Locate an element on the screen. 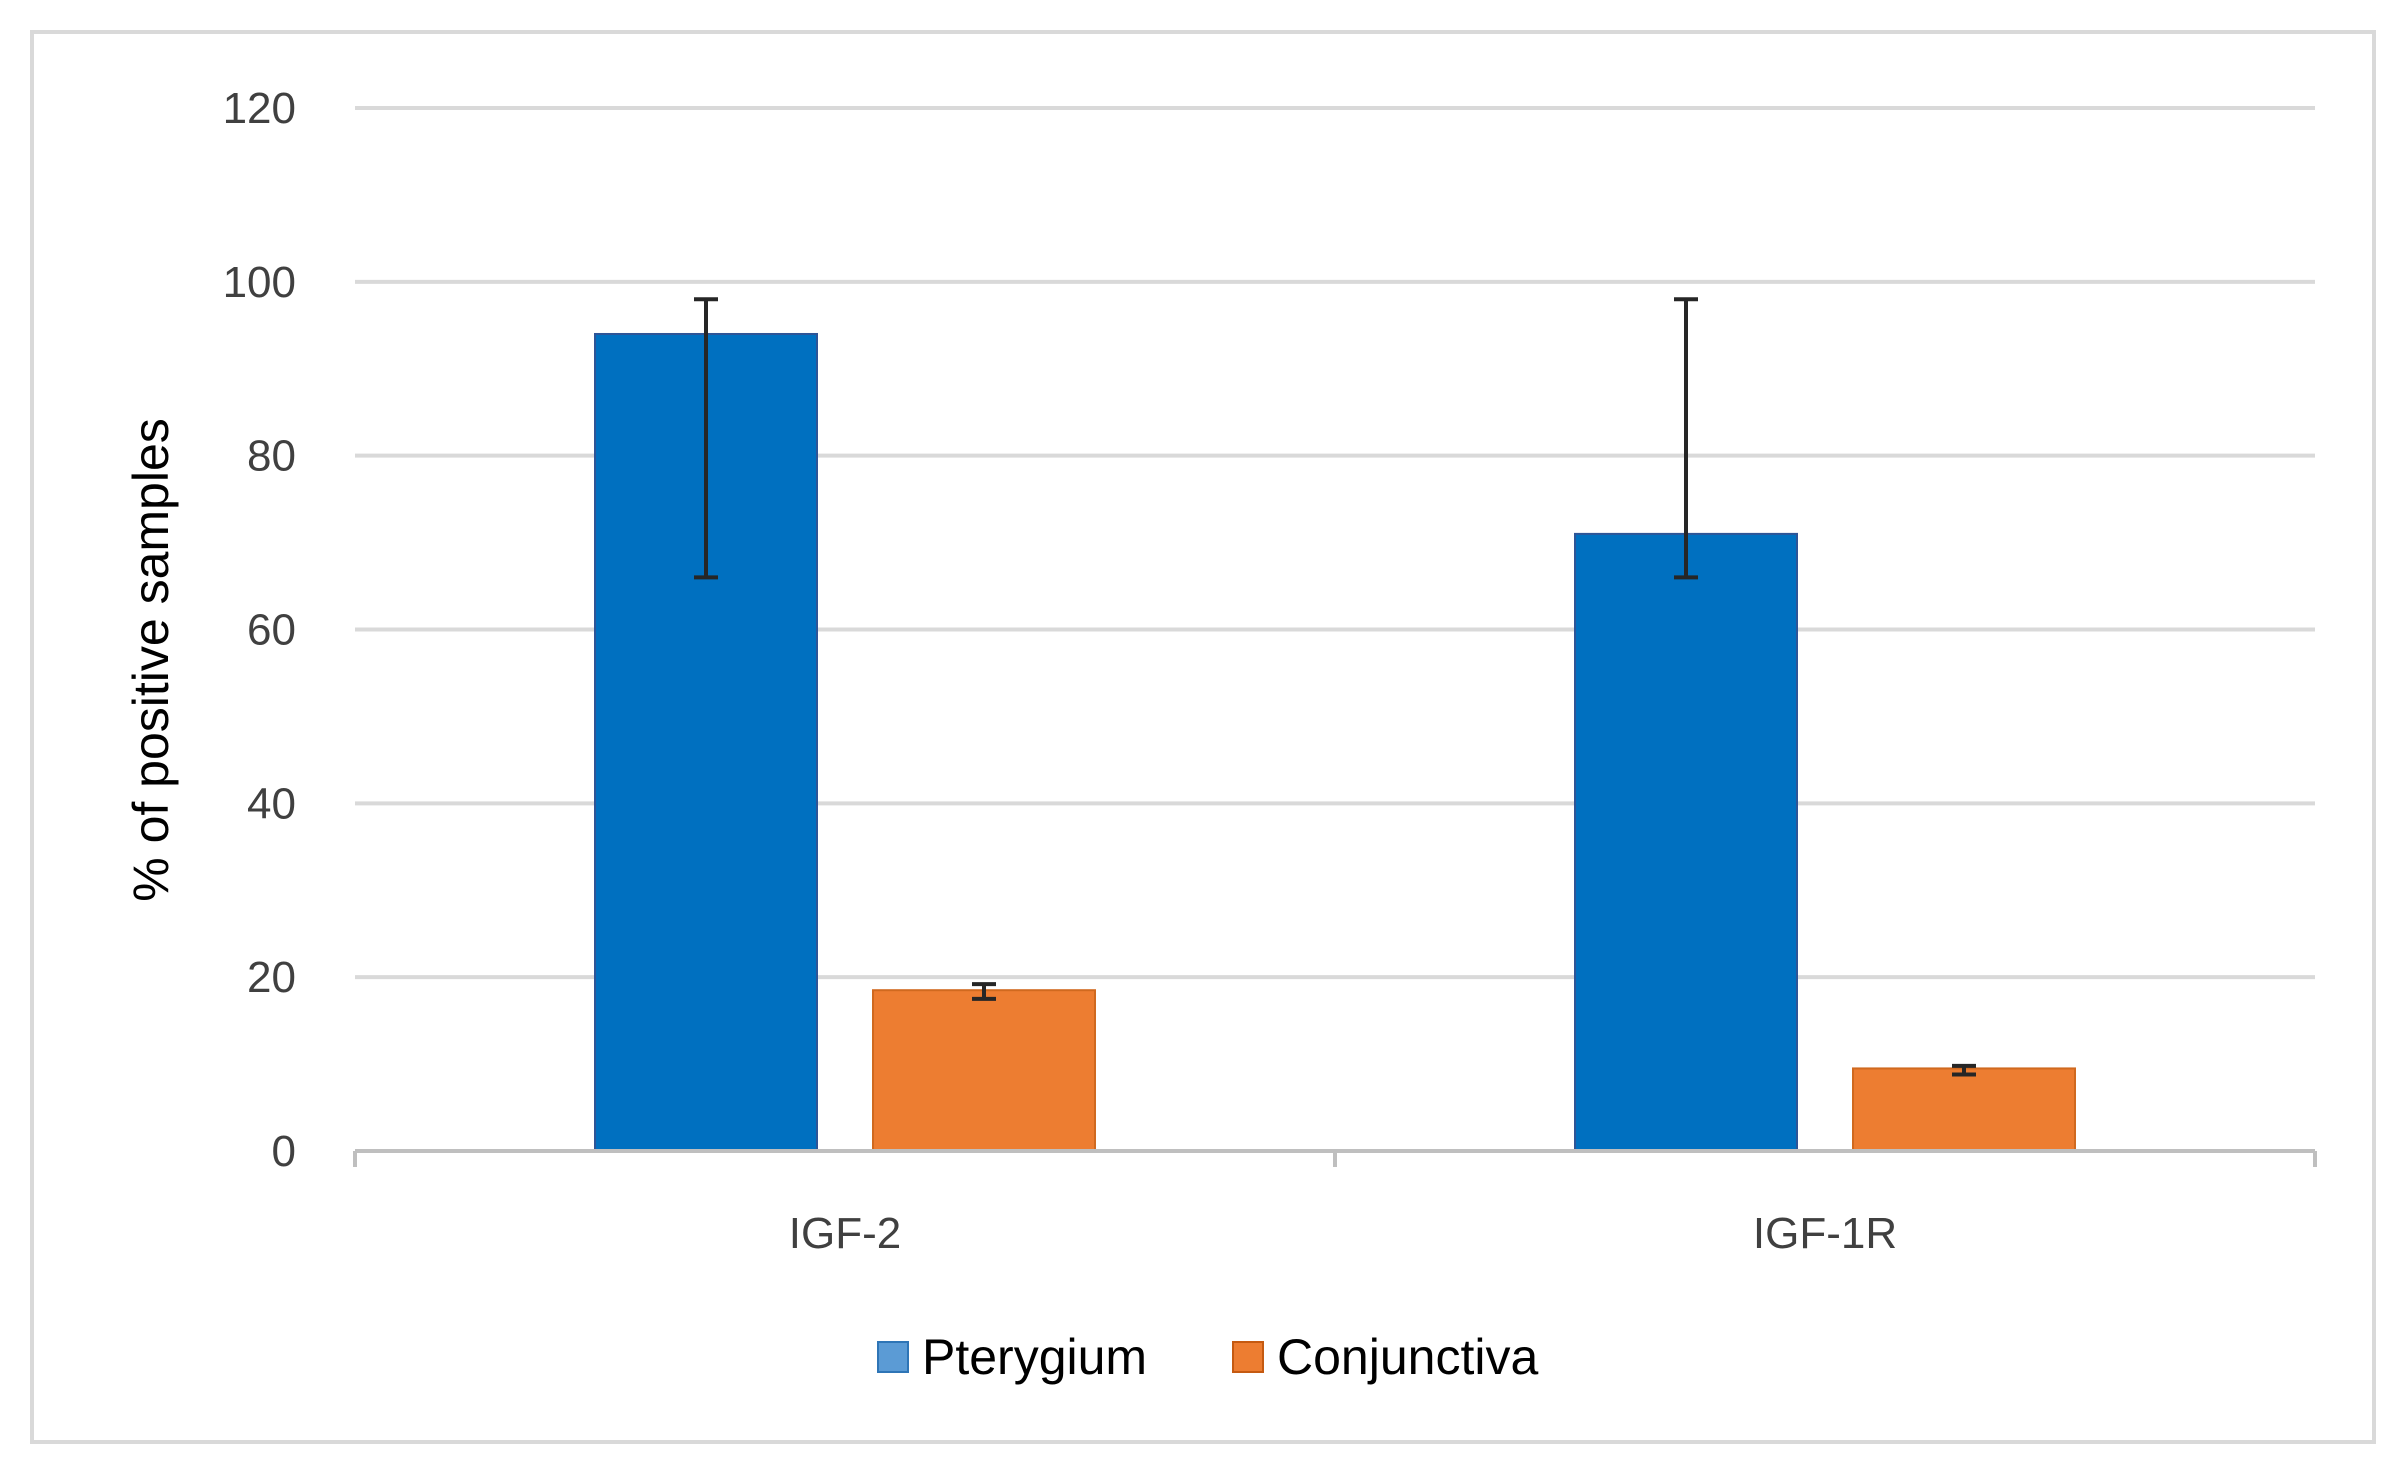  x-axis is located at coordinates (1335, 1158).